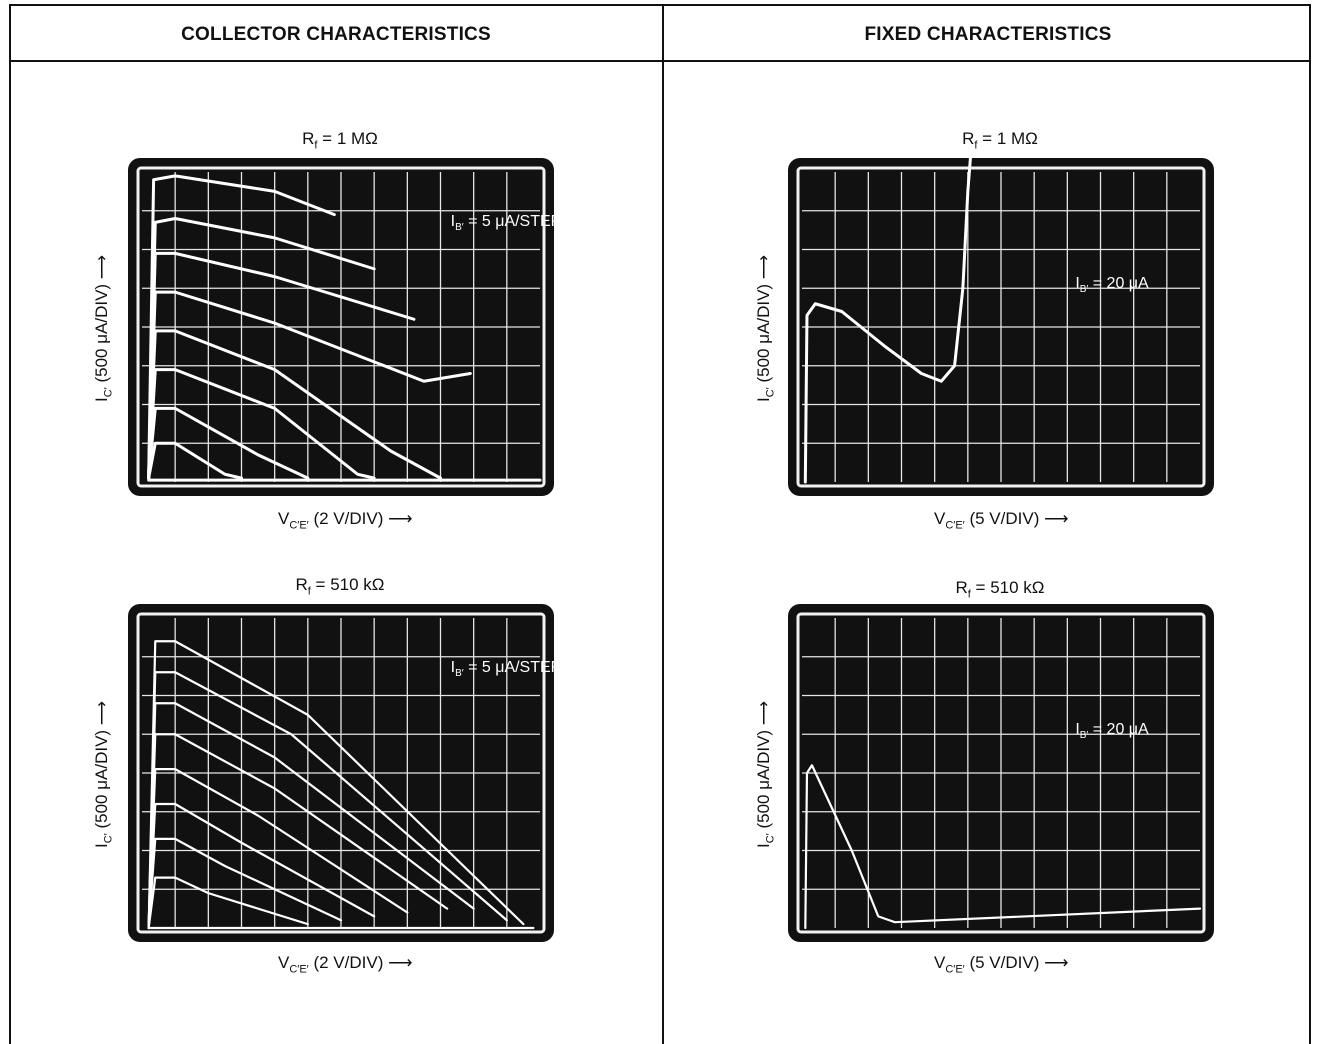 The width and height of the screenshot is (1317, 1044). What do you see at coordinates (663, 524) in the screenshot?
I see `column-divider` at bounding box center [663, 524].